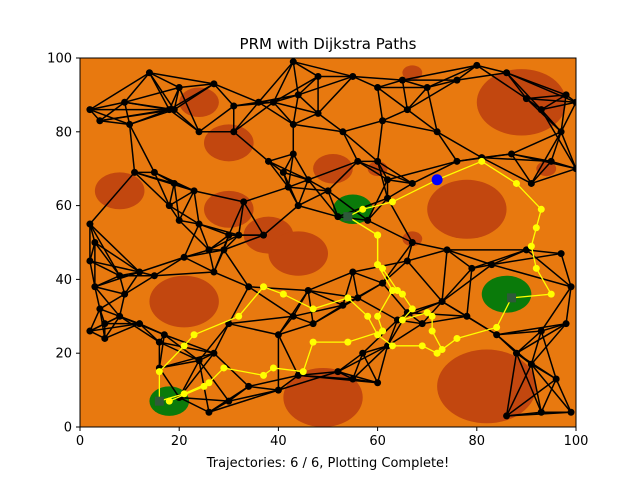  What do you see at coordinates (506, 294) in the screenshot?
I see `goal-region` at bounding box center [506, 294].